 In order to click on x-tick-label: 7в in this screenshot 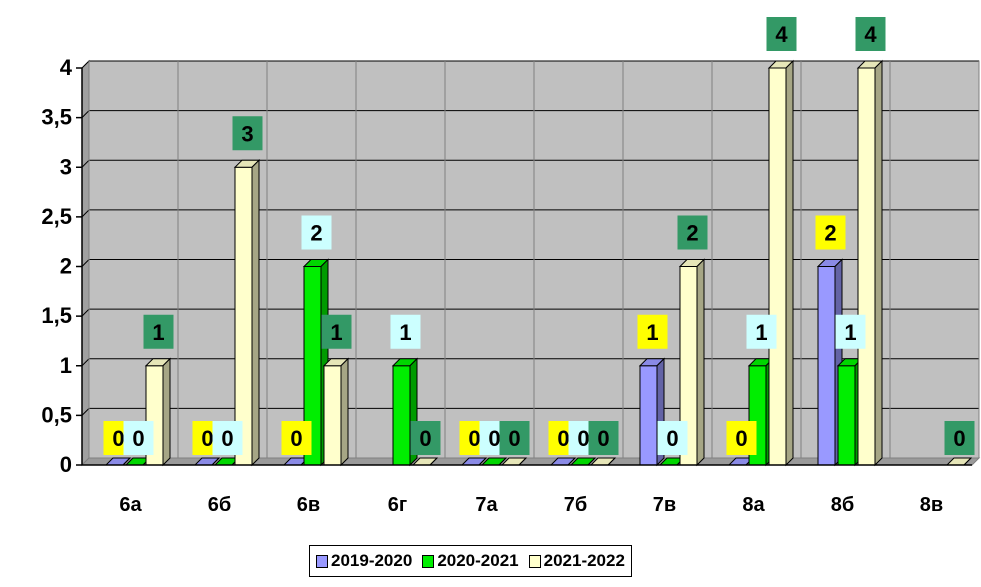, I will do `click(664, 505)`.